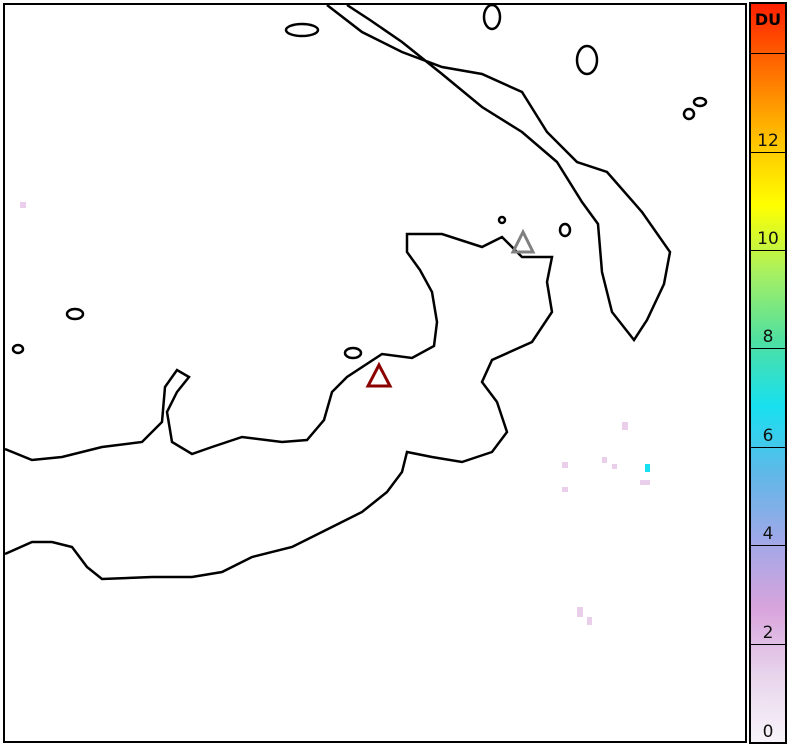 The image size is (789, 746). Describe the element at coordinates (379, 374) in the screenshot. I see `volcano-marker-red` at that location.